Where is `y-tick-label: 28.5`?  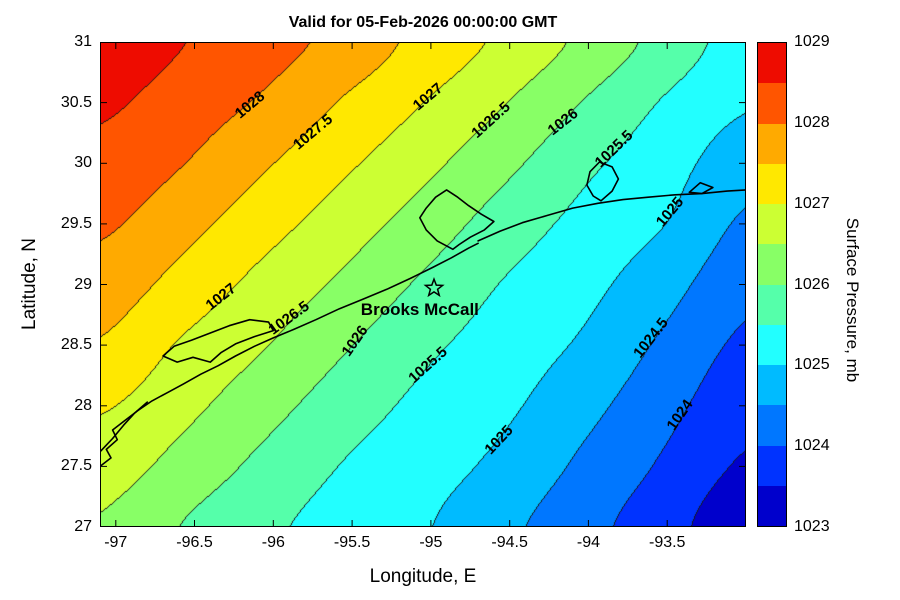
y-tick-label: 28.5 is located at coordinates (76, 345).